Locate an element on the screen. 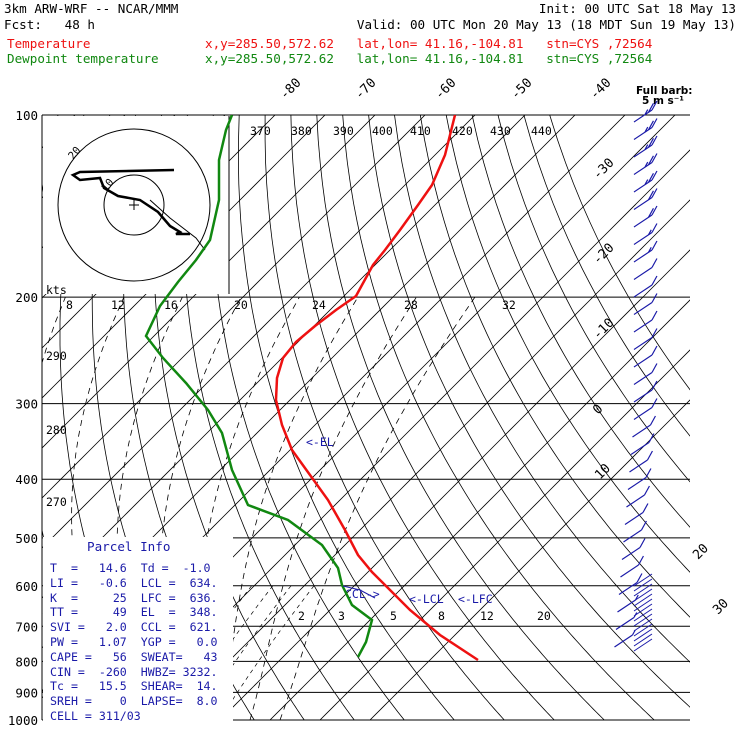 Image resolution: width=740 pixels, height=740 pixels. forecast-hour: Fcst: 48 h is located at coordinates (49, 24).